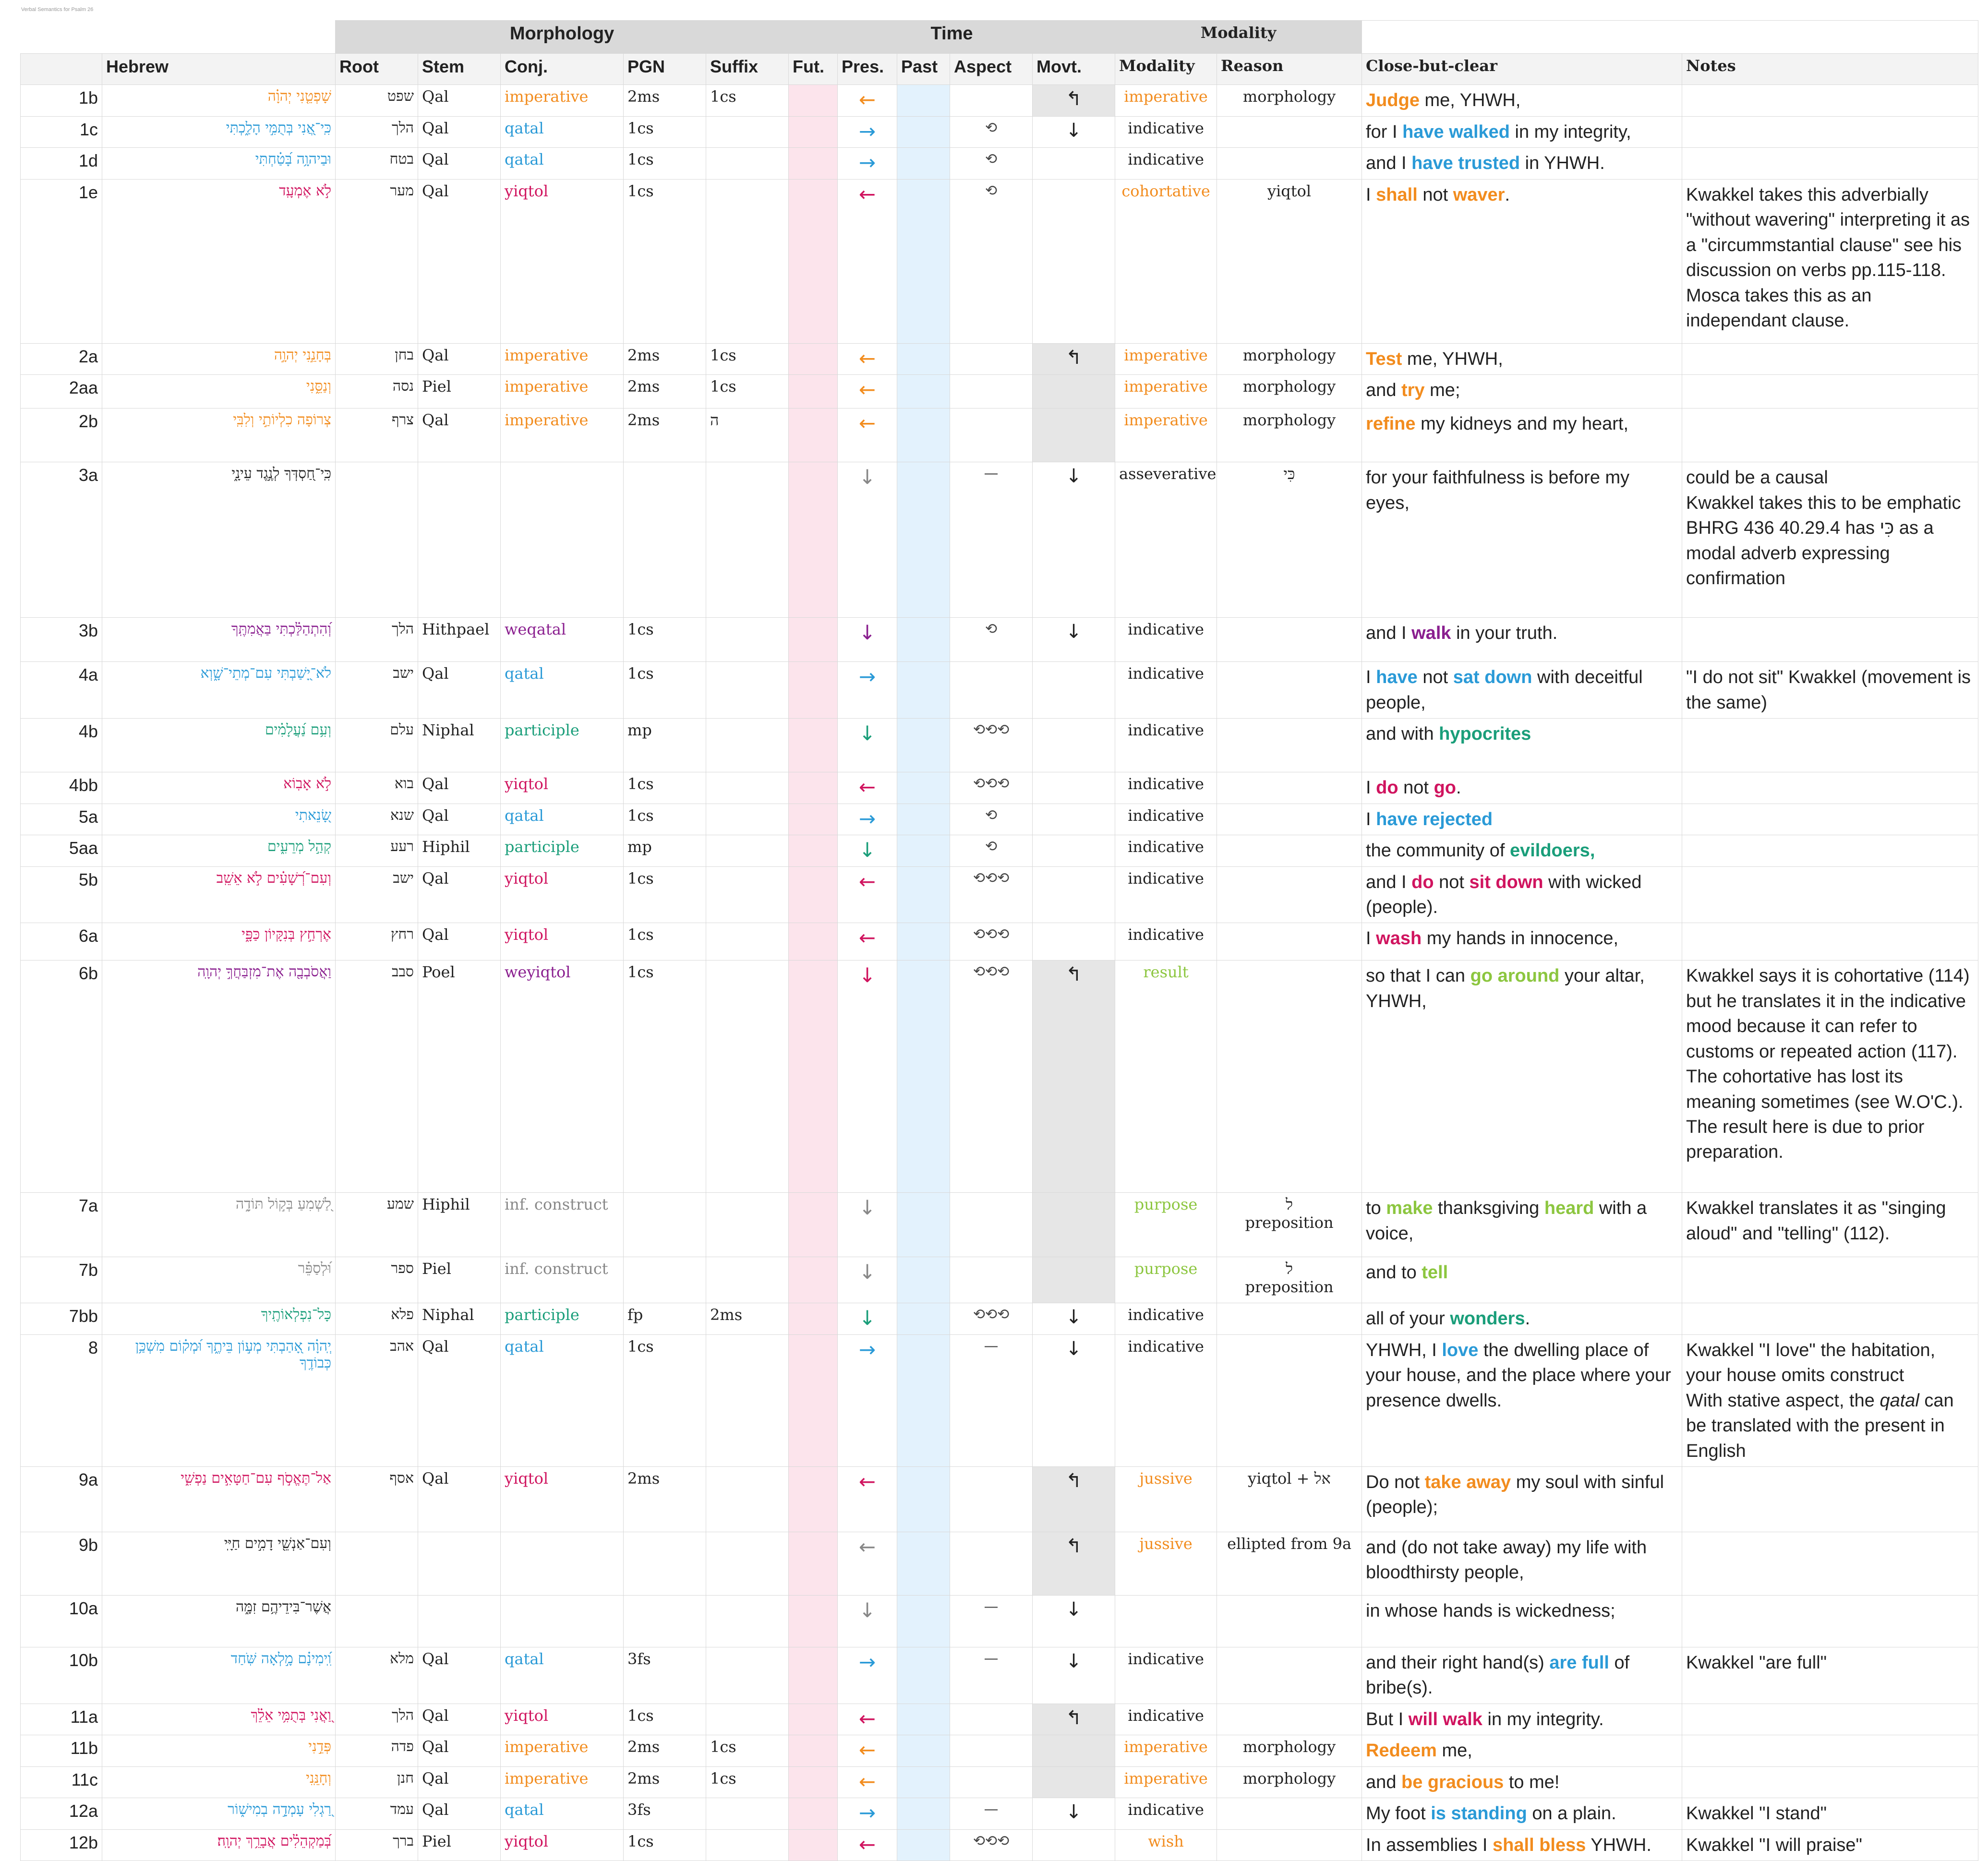 The width and height of the screenshot is (1988, 1861). I want to click on aspect-cell: —, so click(991, 1400).